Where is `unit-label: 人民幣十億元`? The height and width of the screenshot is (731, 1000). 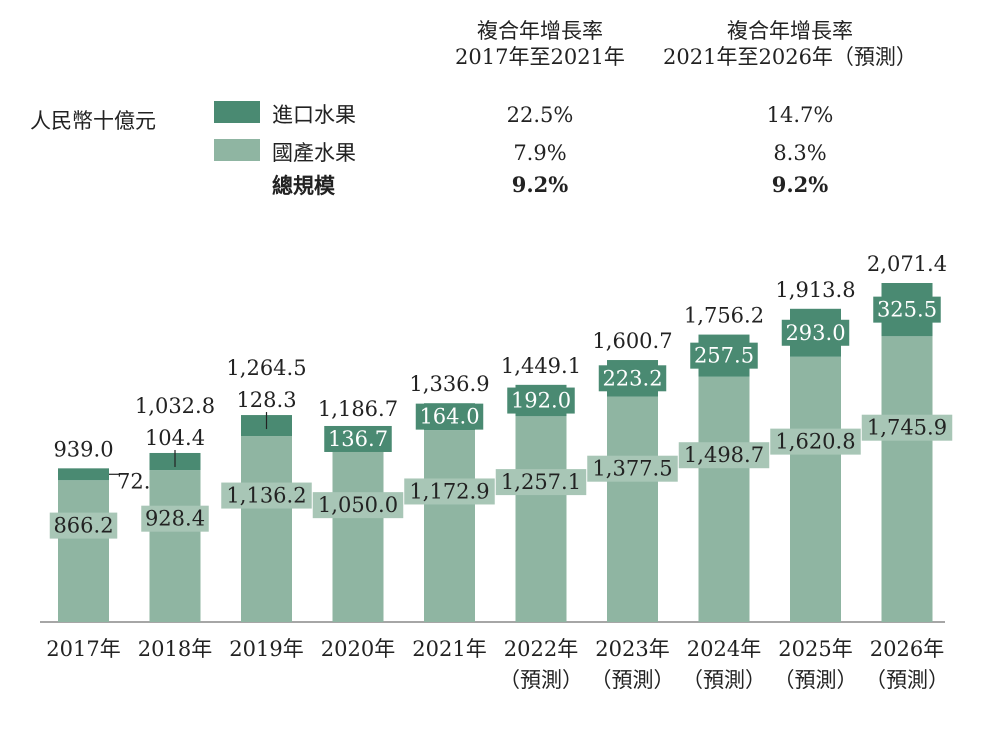
unit-label: 人民幣十億元 is located at coordinates (93, 121).